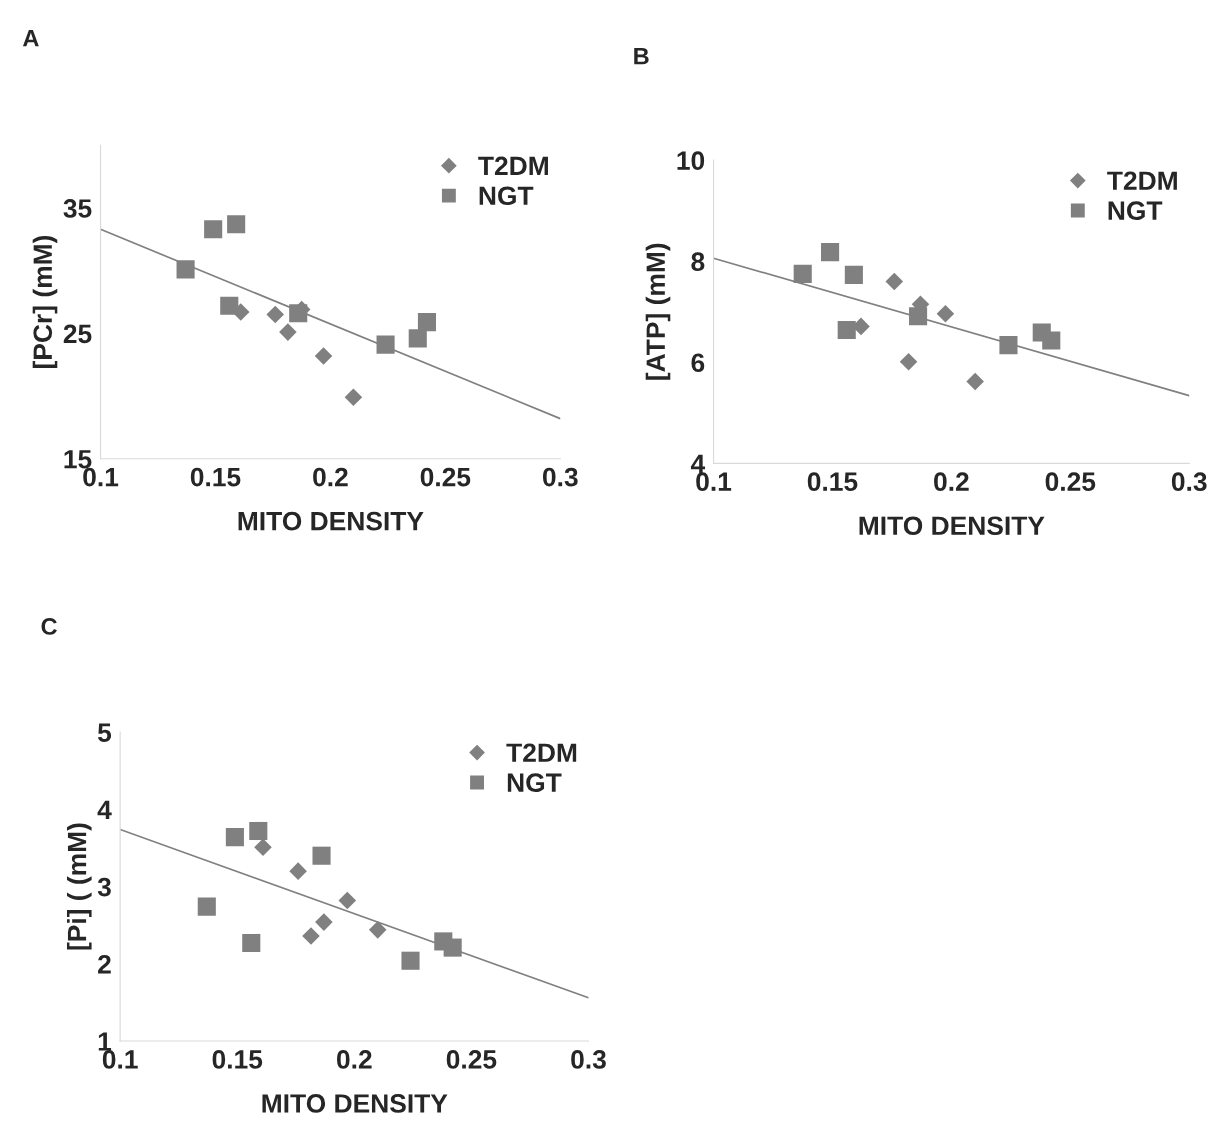 The width and height of the screenshot is (1226, 1144). Describe the element at coordinates (45, 301) in the screenshot. I see `y-axis-title: [PCr] (mM)` at that location.